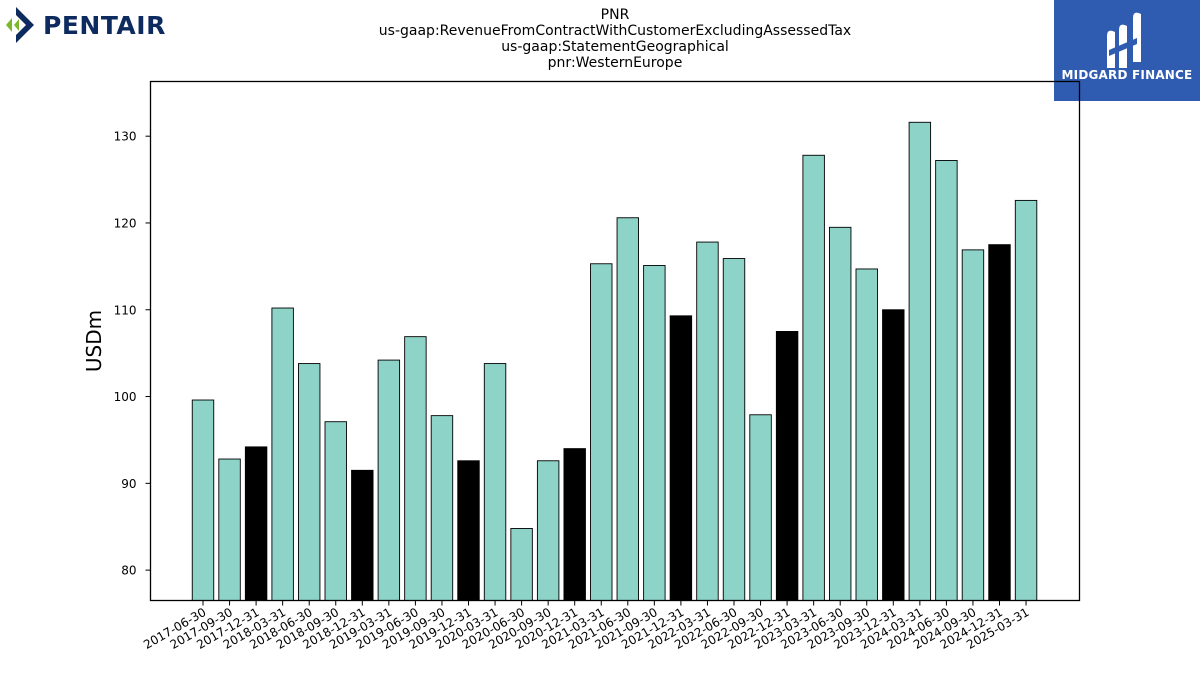  What do you see at coordinates (125, 397) in the screenshot?
I see `y-tick-label: 100` at bounding box center [125, 397].